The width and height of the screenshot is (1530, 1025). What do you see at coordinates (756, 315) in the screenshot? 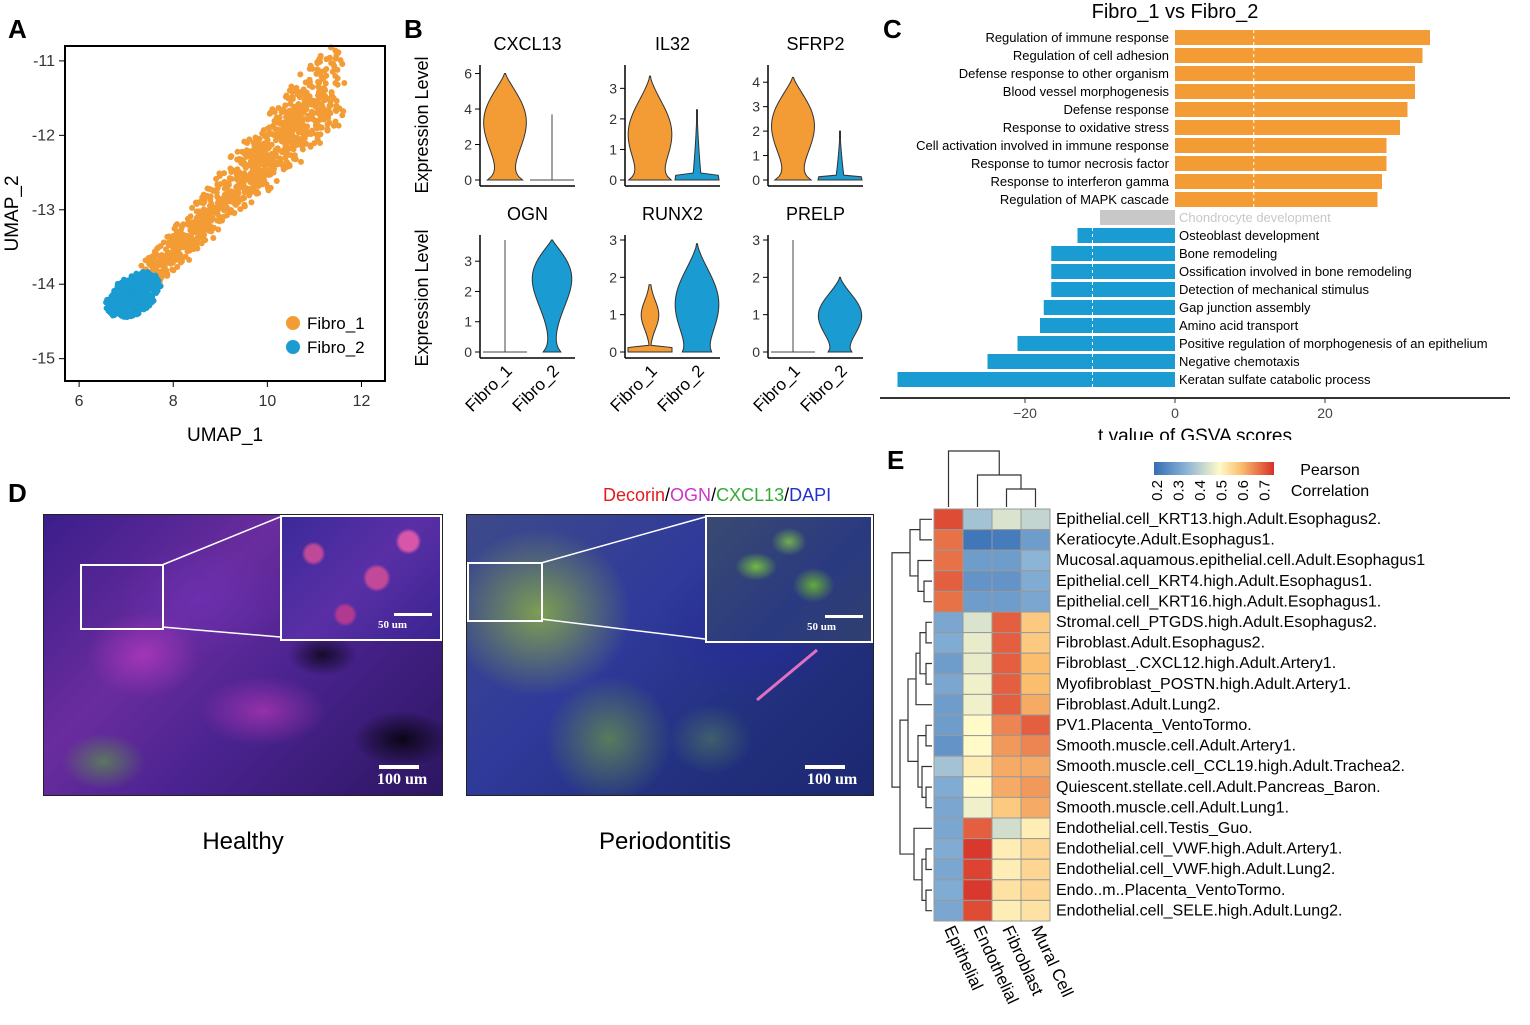
I see `violin-y-tick-label: 1` at bounding box center [756, 315].